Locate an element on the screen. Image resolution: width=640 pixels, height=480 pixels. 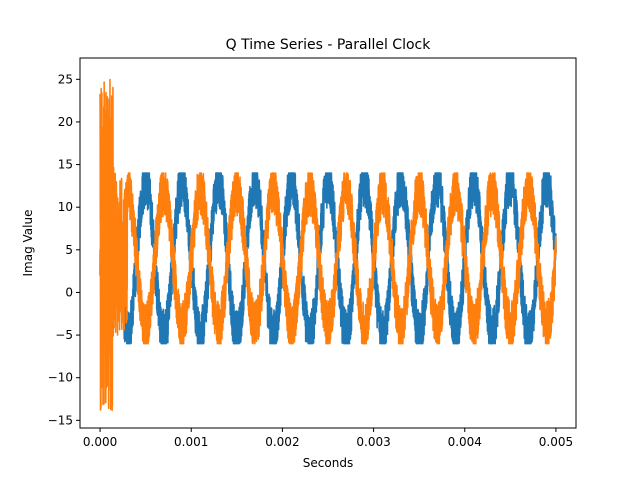
x-axis-title: Seconds is located at coordinates (328, 463).